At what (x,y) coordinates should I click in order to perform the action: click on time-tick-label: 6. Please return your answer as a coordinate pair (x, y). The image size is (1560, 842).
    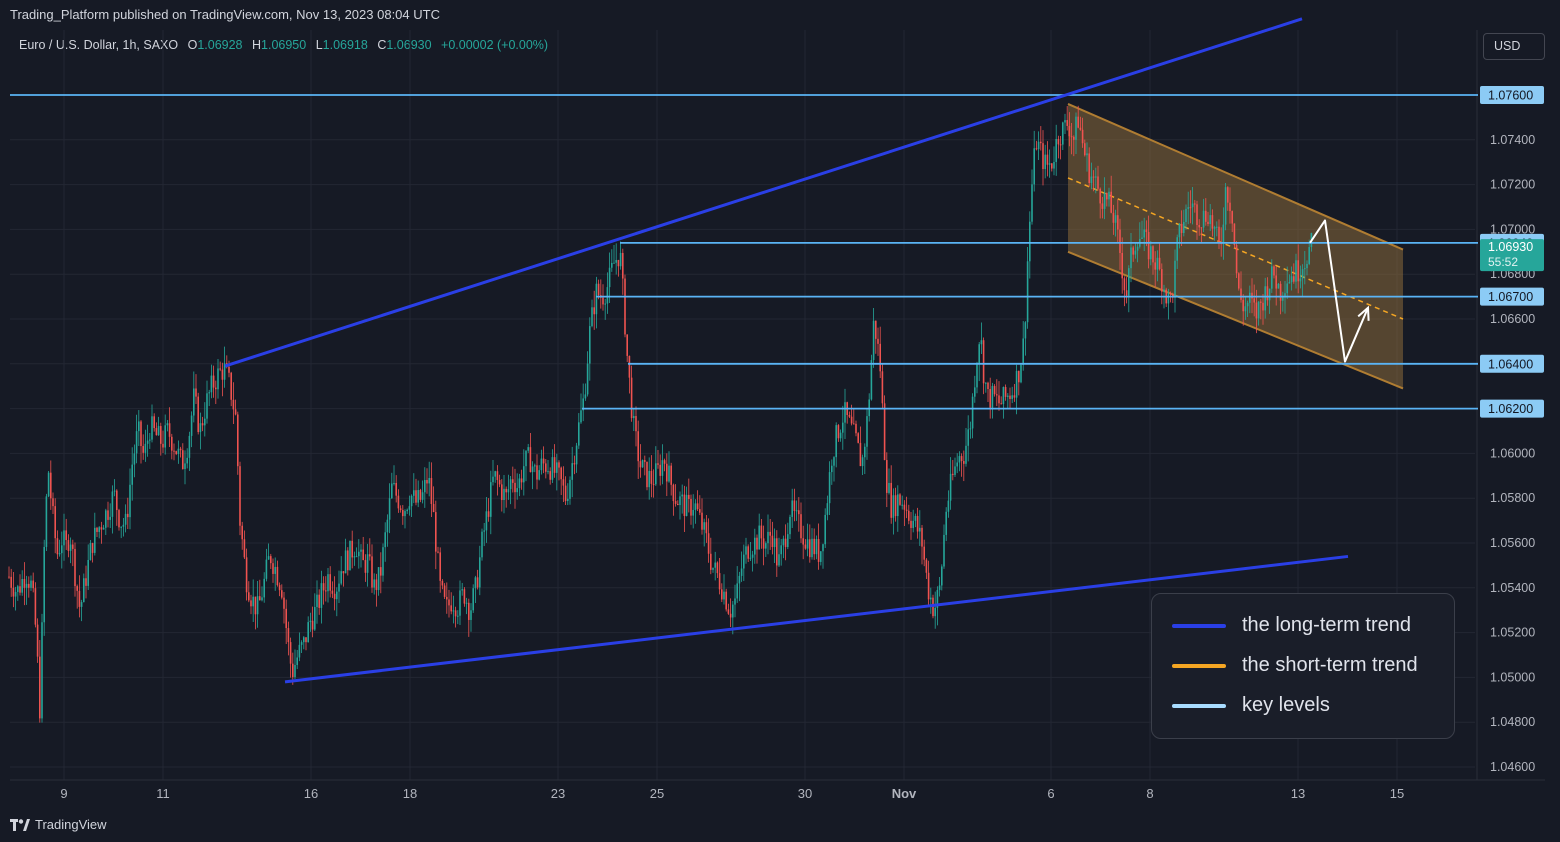
    Looking at the image, I should click on (1050, 793).